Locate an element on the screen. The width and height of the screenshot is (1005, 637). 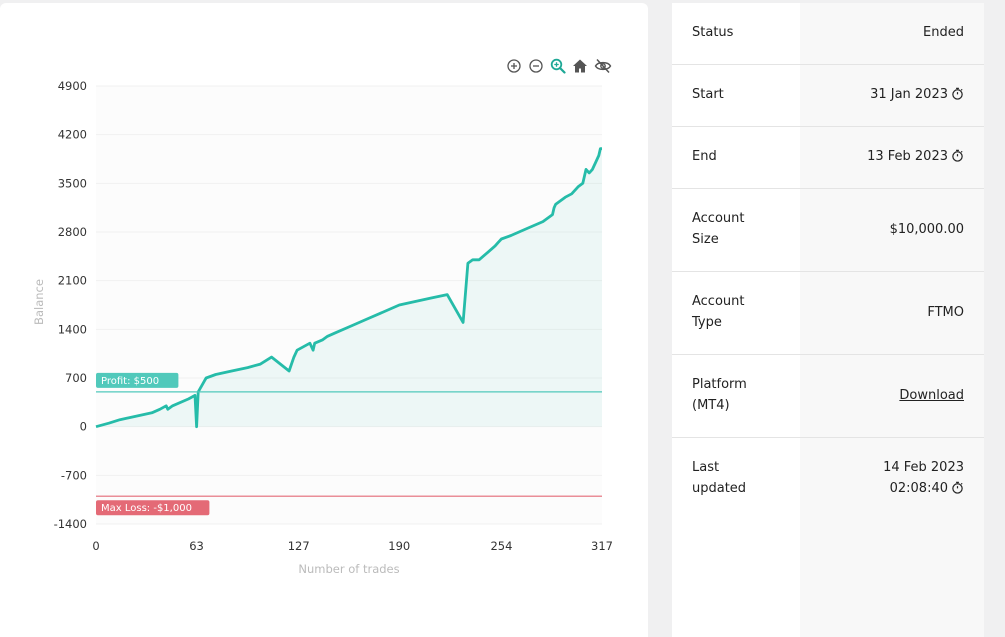
chart-toolbar is located at coordinates (559, 66).